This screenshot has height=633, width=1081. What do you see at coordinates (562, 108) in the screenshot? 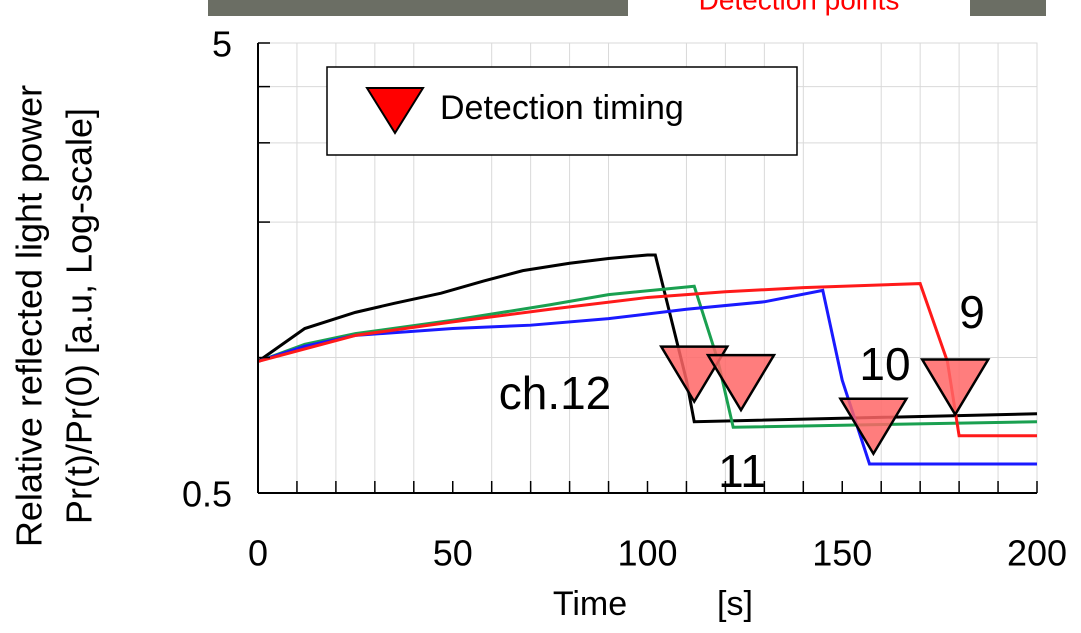
I see `legend-label: Detection timing` at bounding box center [562, 108].